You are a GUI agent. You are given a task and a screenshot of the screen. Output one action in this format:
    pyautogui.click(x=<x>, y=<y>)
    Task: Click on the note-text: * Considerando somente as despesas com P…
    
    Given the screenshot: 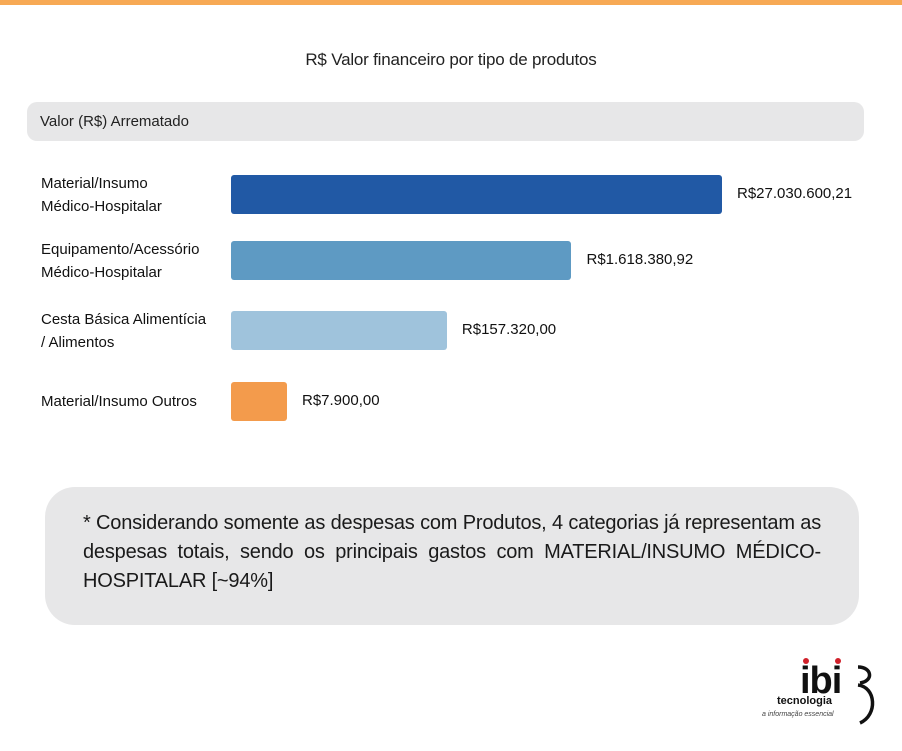 What is the action you would take?
    pyautogui.click(x=452, y=552)
    